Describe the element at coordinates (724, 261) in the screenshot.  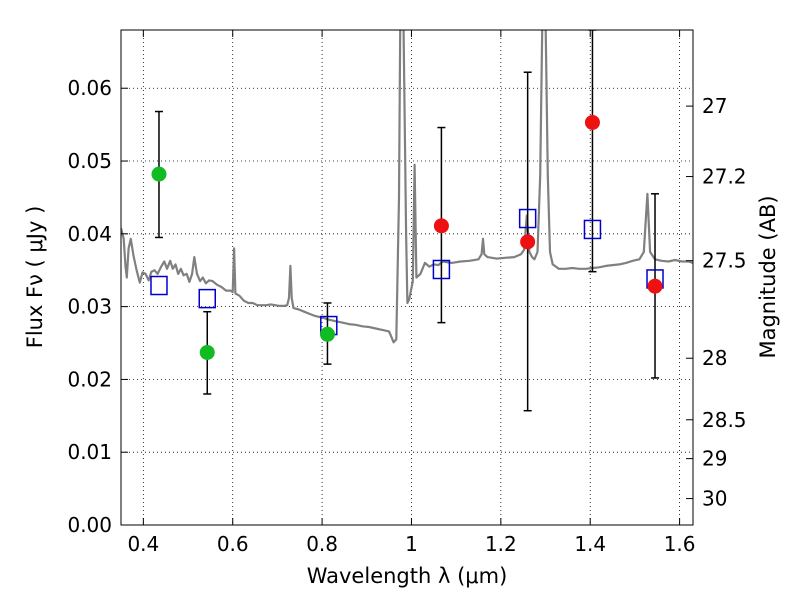
I see `y2-tick-label: 27.5` at that location.